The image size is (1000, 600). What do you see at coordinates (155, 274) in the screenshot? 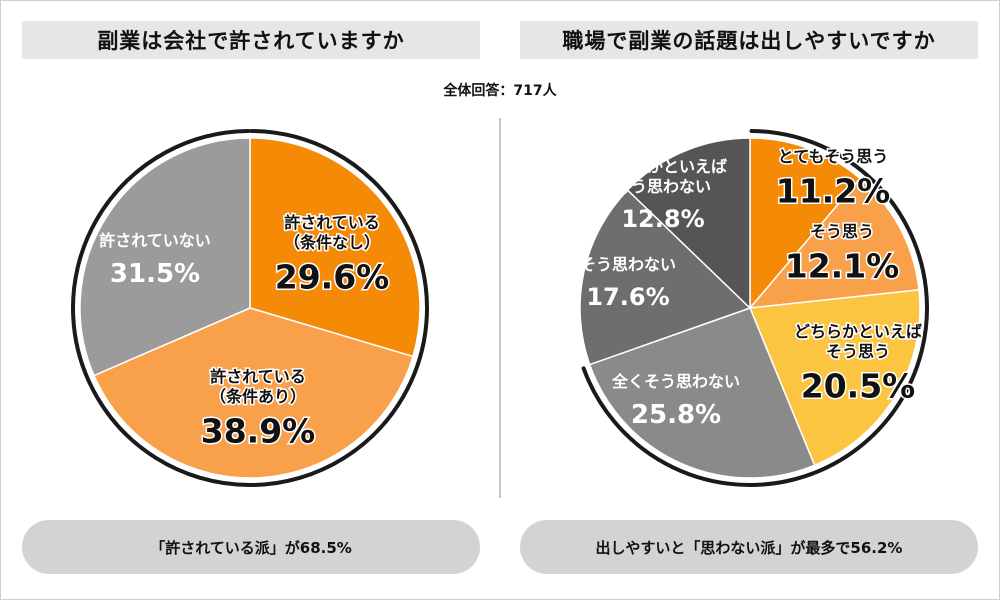
I see `slice-value-label: 31.5%` at bounding box center [155, 274].